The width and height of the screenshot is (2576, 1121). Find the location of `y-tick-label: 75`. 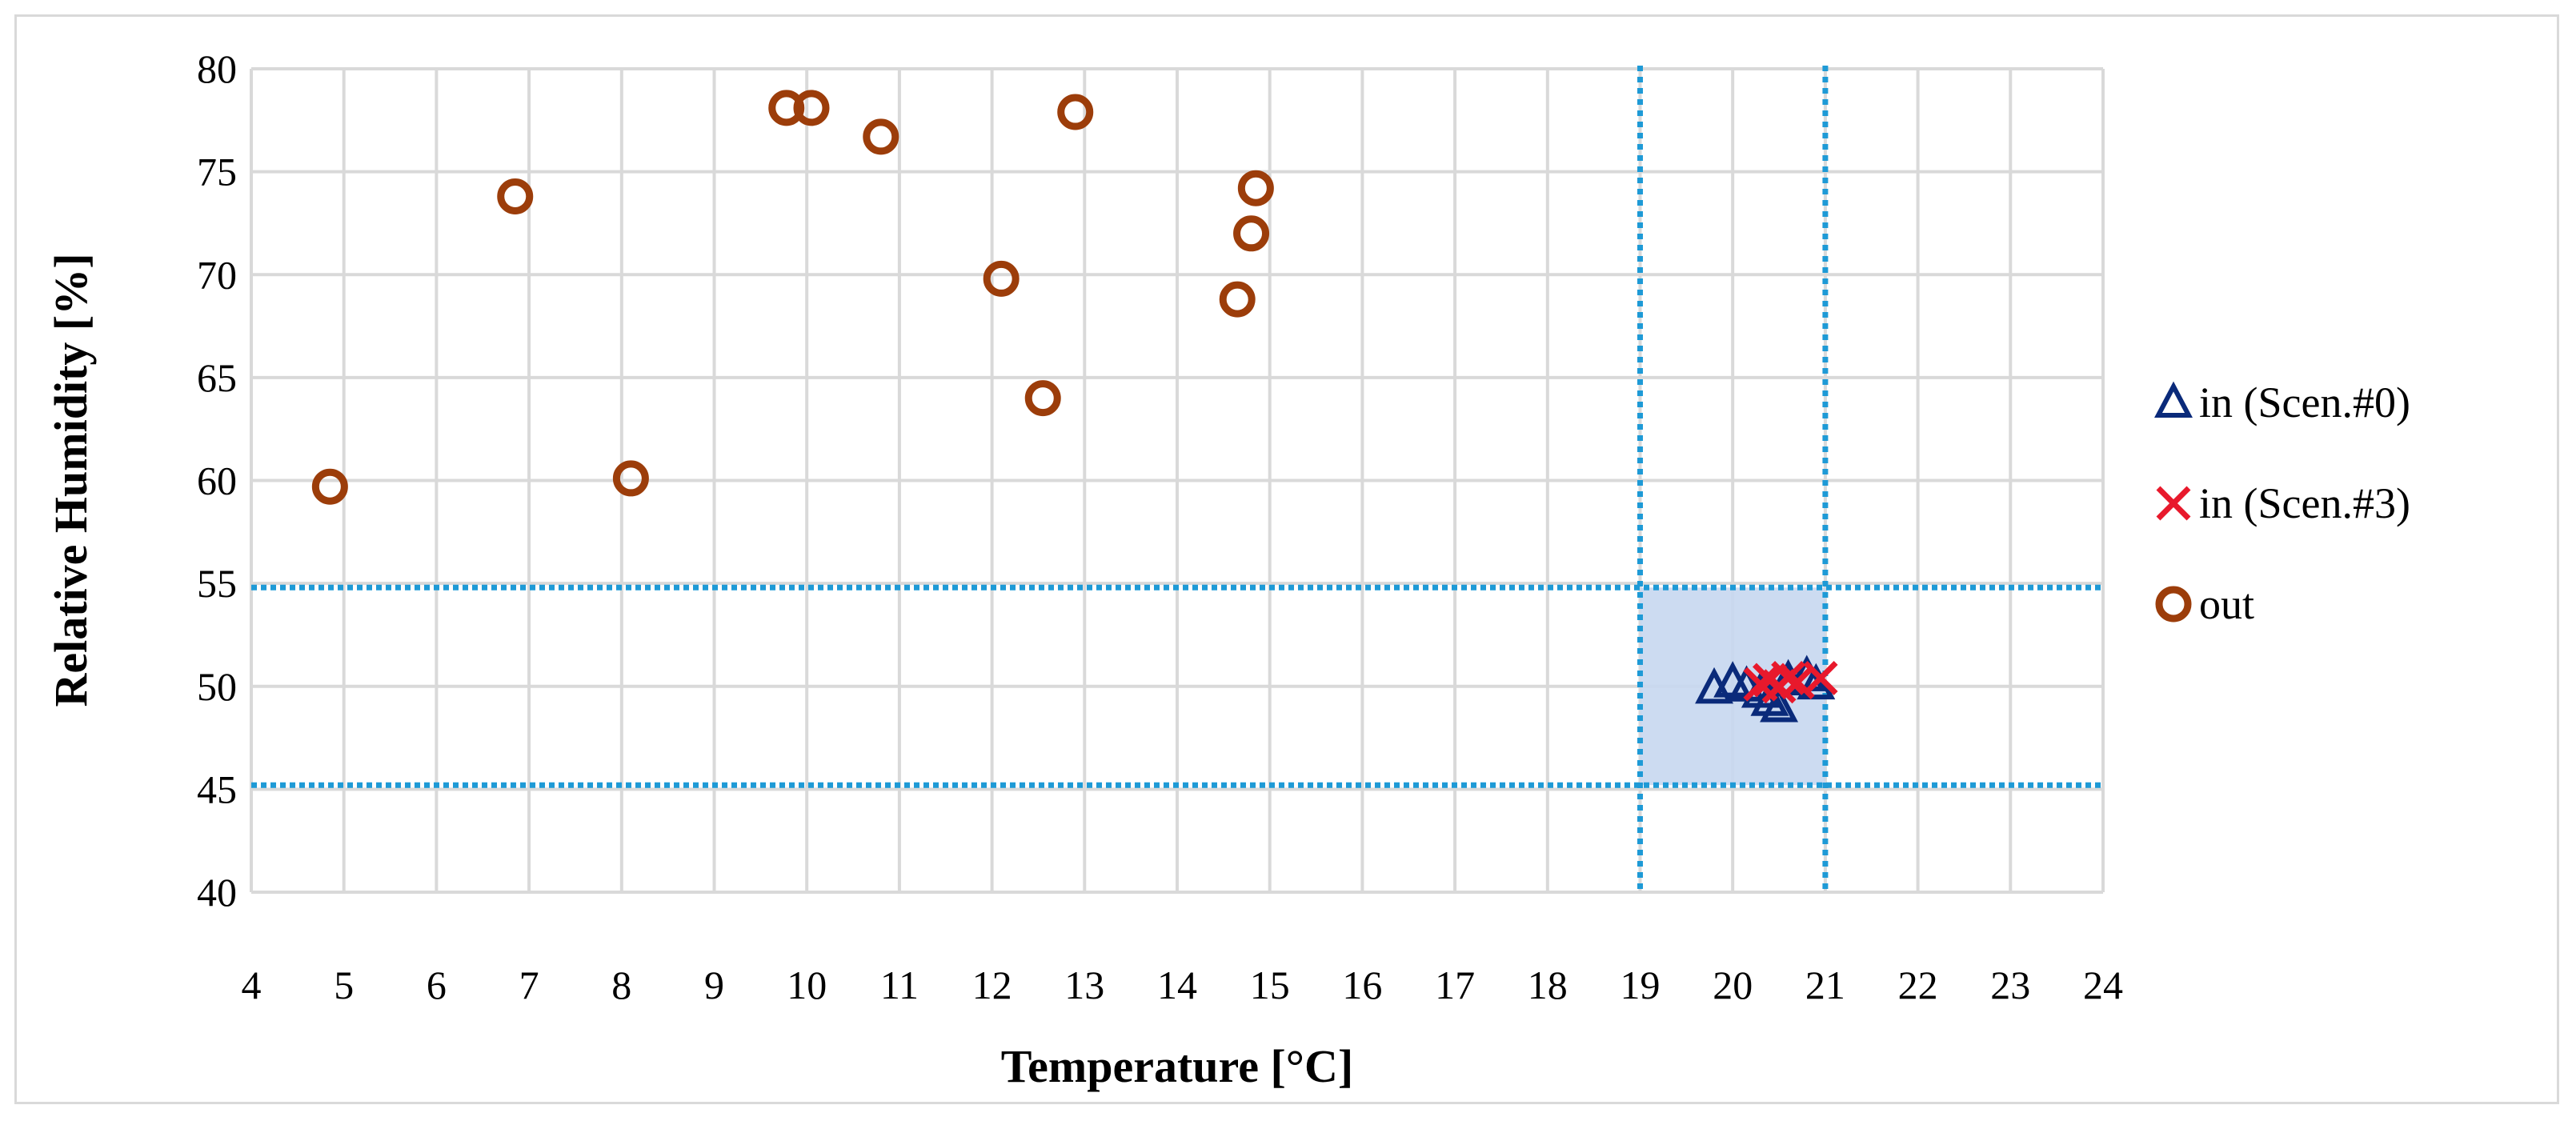

y-tick-label: 75 is located at coordinates (217, 172).